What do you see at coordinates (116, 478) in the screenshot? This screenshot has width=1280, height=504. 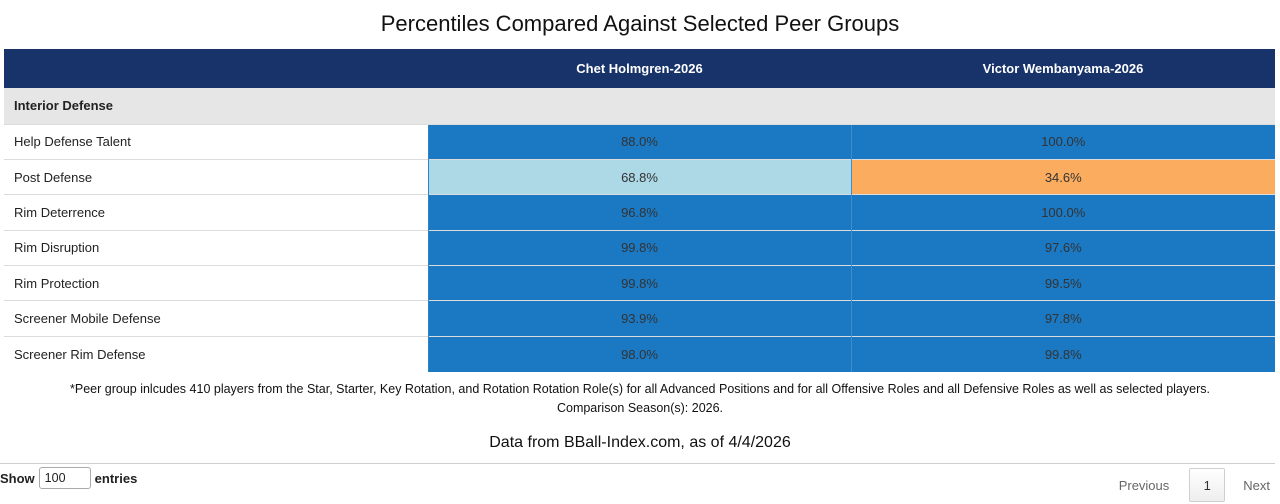 I see `entries-label: entries` at bounding box center [116, 478].